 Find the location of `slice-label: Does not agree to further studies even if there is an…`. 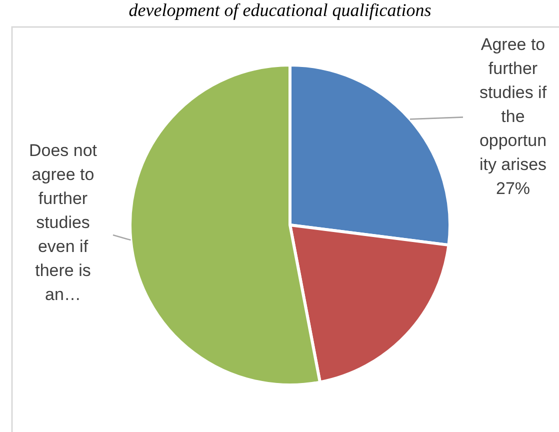

slice-label: Does not agree to further studies even if there is an… is located at coordinates (63, 222).